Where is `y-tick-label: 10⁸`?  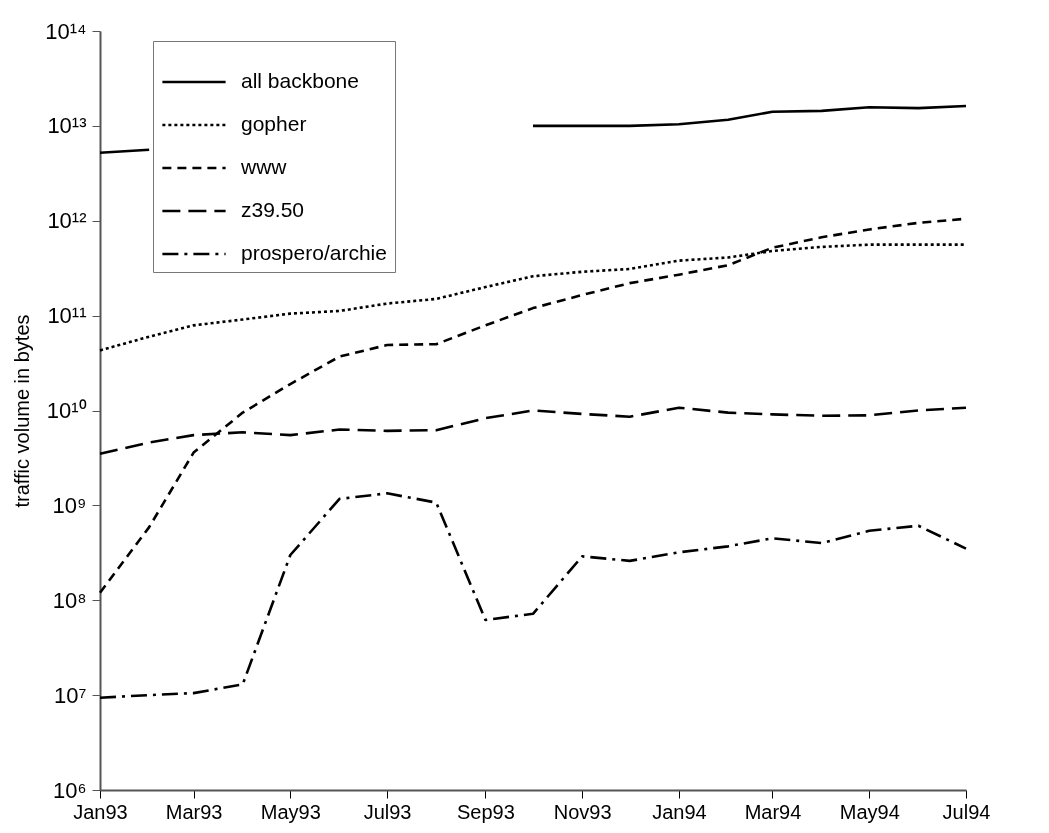
y-tick-label: 10⁸ is located at coordinates (69, 600).